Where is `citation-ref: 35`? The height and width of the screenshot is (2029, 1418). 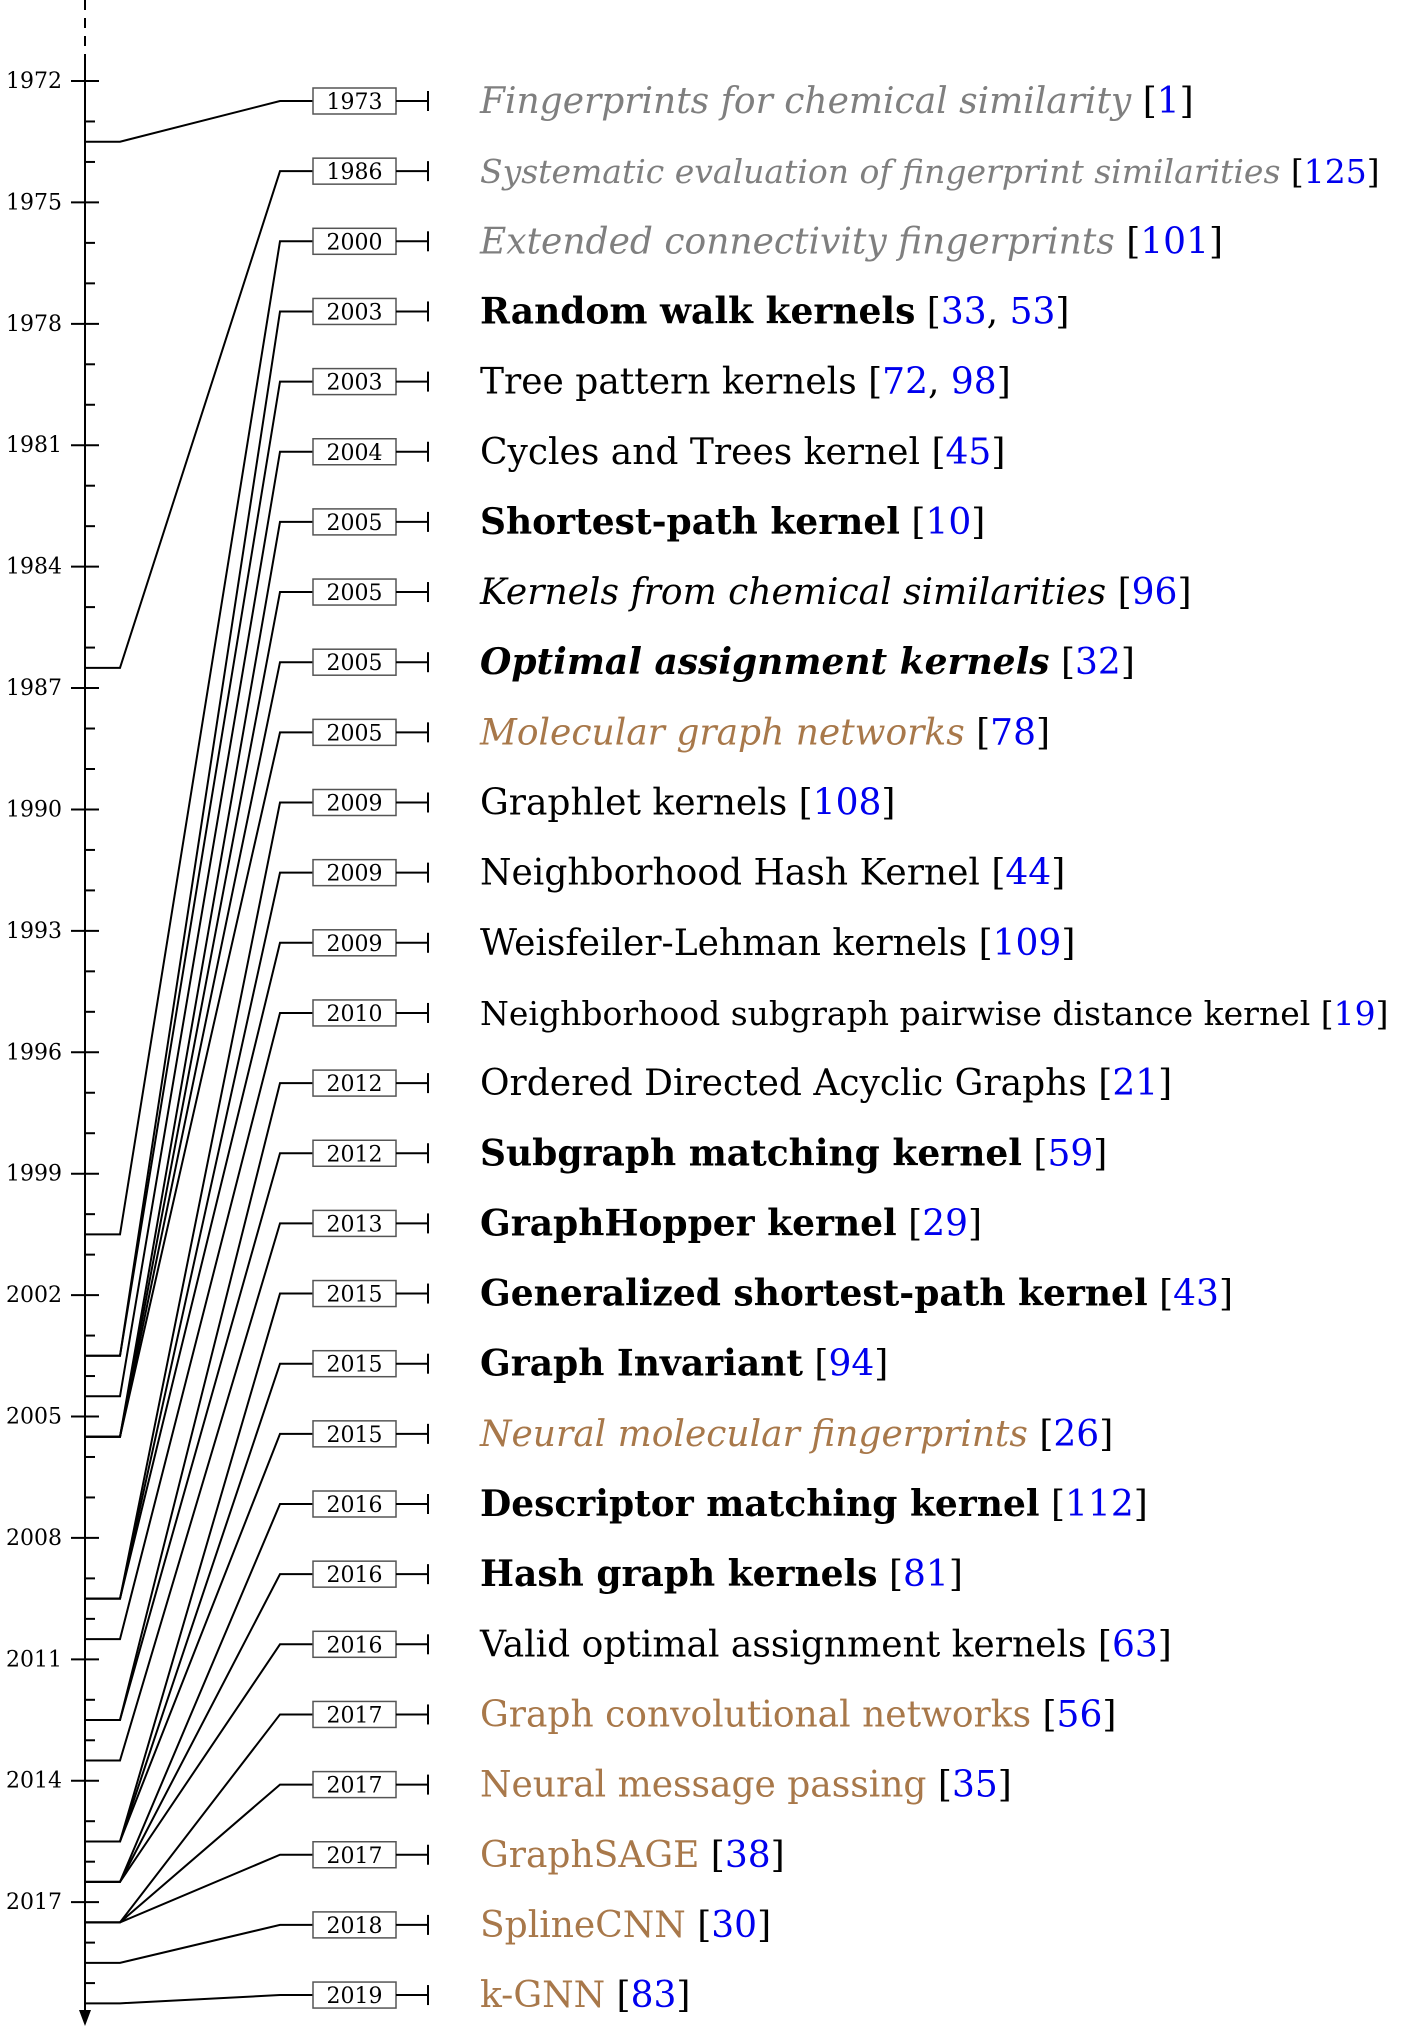
citation-ref: 35 is located at coordinates (975, 1785).